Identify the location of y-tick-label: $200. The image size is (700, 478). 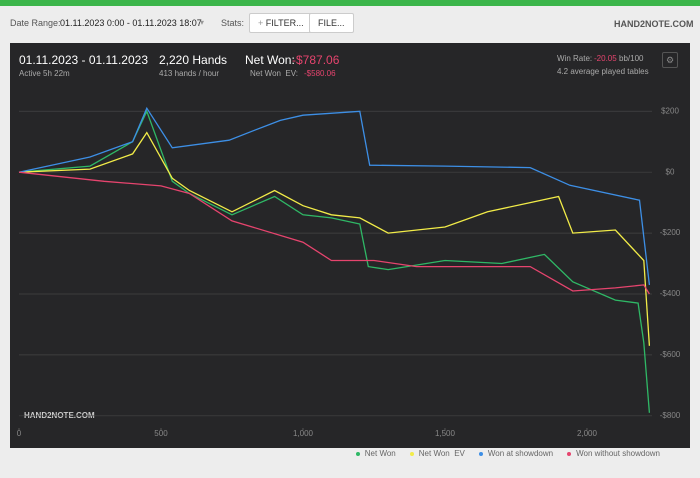
(670, 110).